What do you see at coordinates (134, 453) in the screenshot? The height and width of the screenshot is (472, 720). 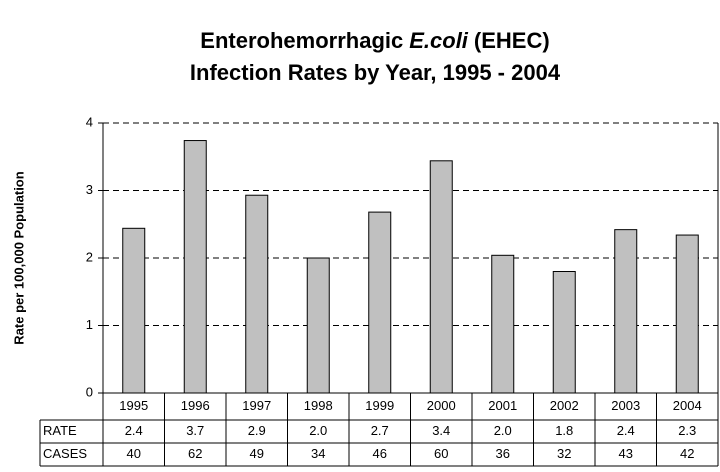 I see `cases-cell: 40` at bounding box center [134, 453].